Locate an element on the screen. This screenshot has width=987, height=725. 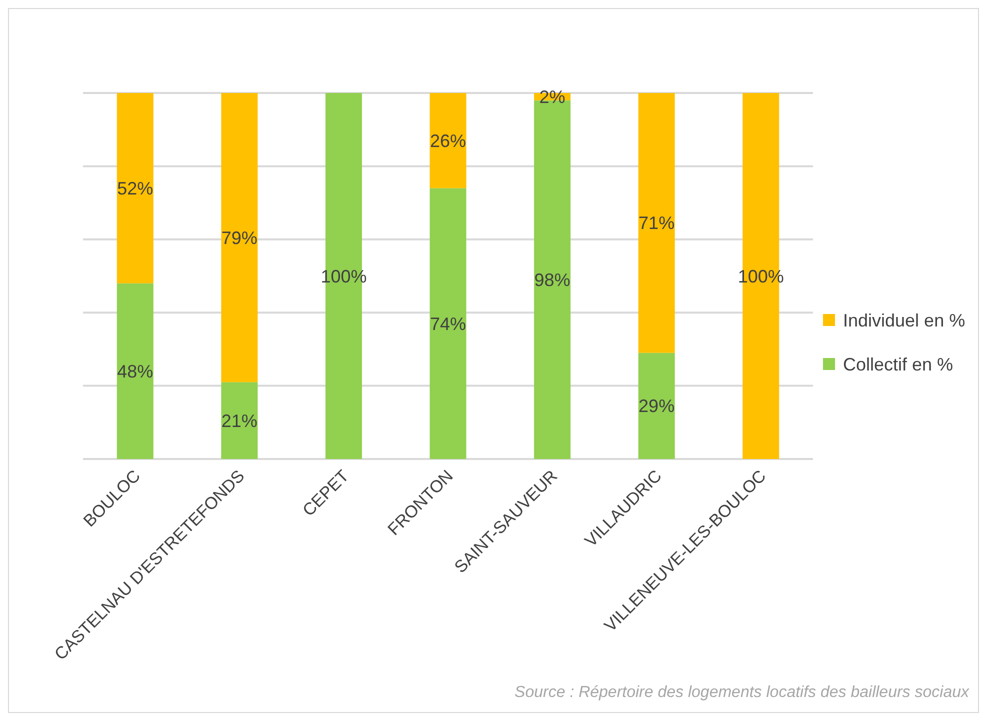
data-label: 98% is located at coordinates (552, 280).